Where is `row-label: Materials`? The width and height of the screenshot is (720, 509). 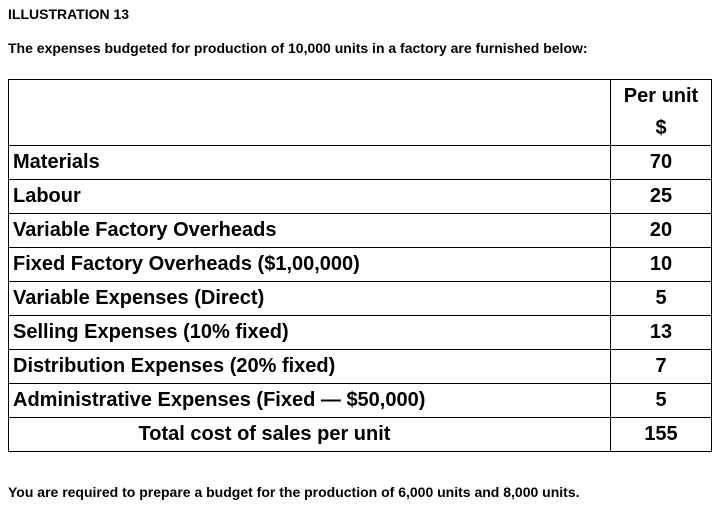 row-label: Materials is located at coordinates (309, 162).